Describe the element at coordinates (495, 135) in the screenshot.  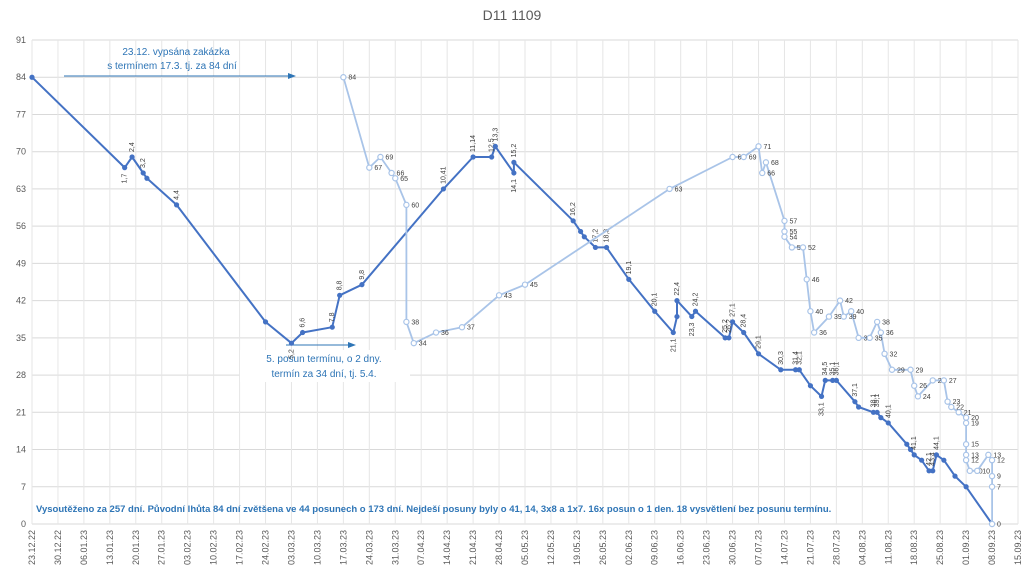
I see `series-0-label: 13,3` at that location.